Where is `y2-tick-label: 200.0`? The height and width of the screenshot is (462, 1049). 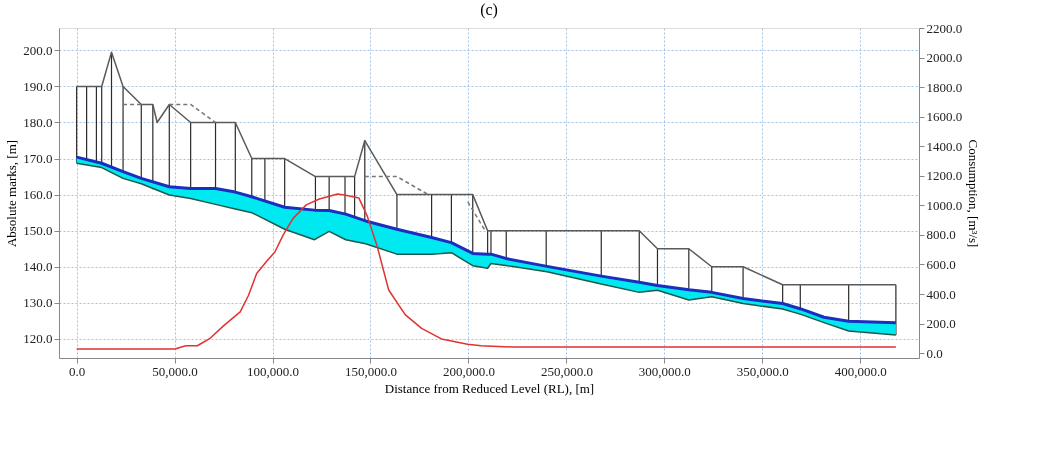 y2-tick-label: 200.0 is located at coordinates (941, 324).